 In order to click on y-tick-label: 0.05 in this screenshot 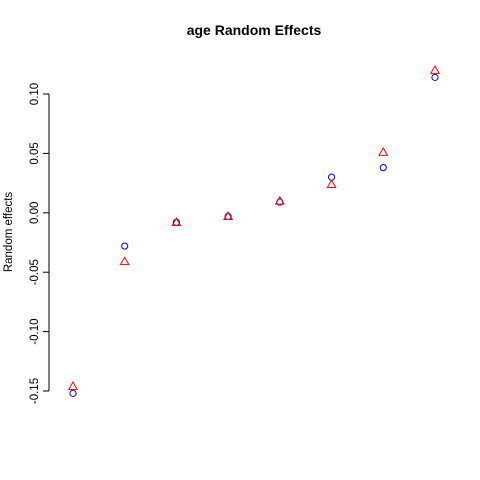, I will do `click(35, 153)`.